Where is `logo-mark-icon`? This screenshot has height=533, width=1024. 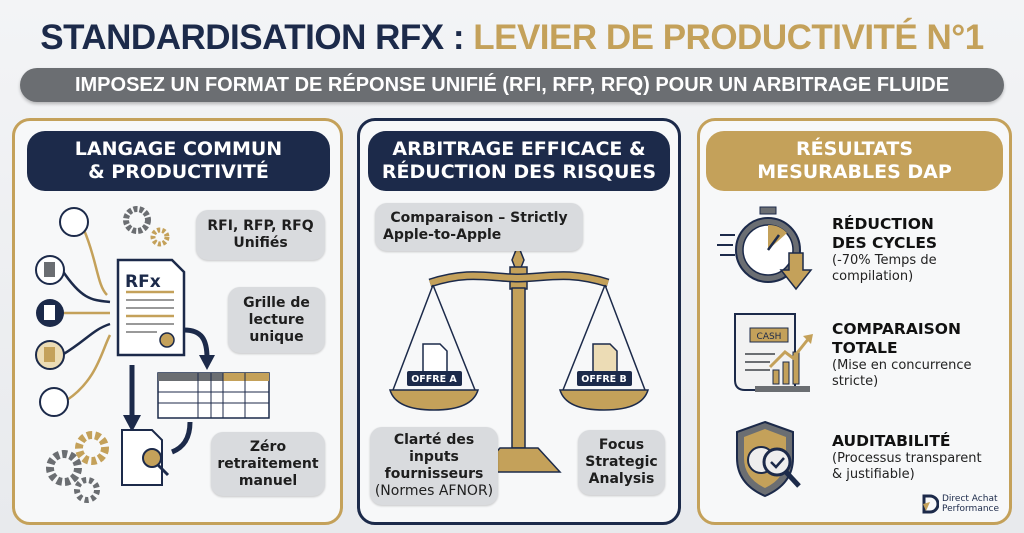 logo-mark-icon is located at coordinates (930, 504).